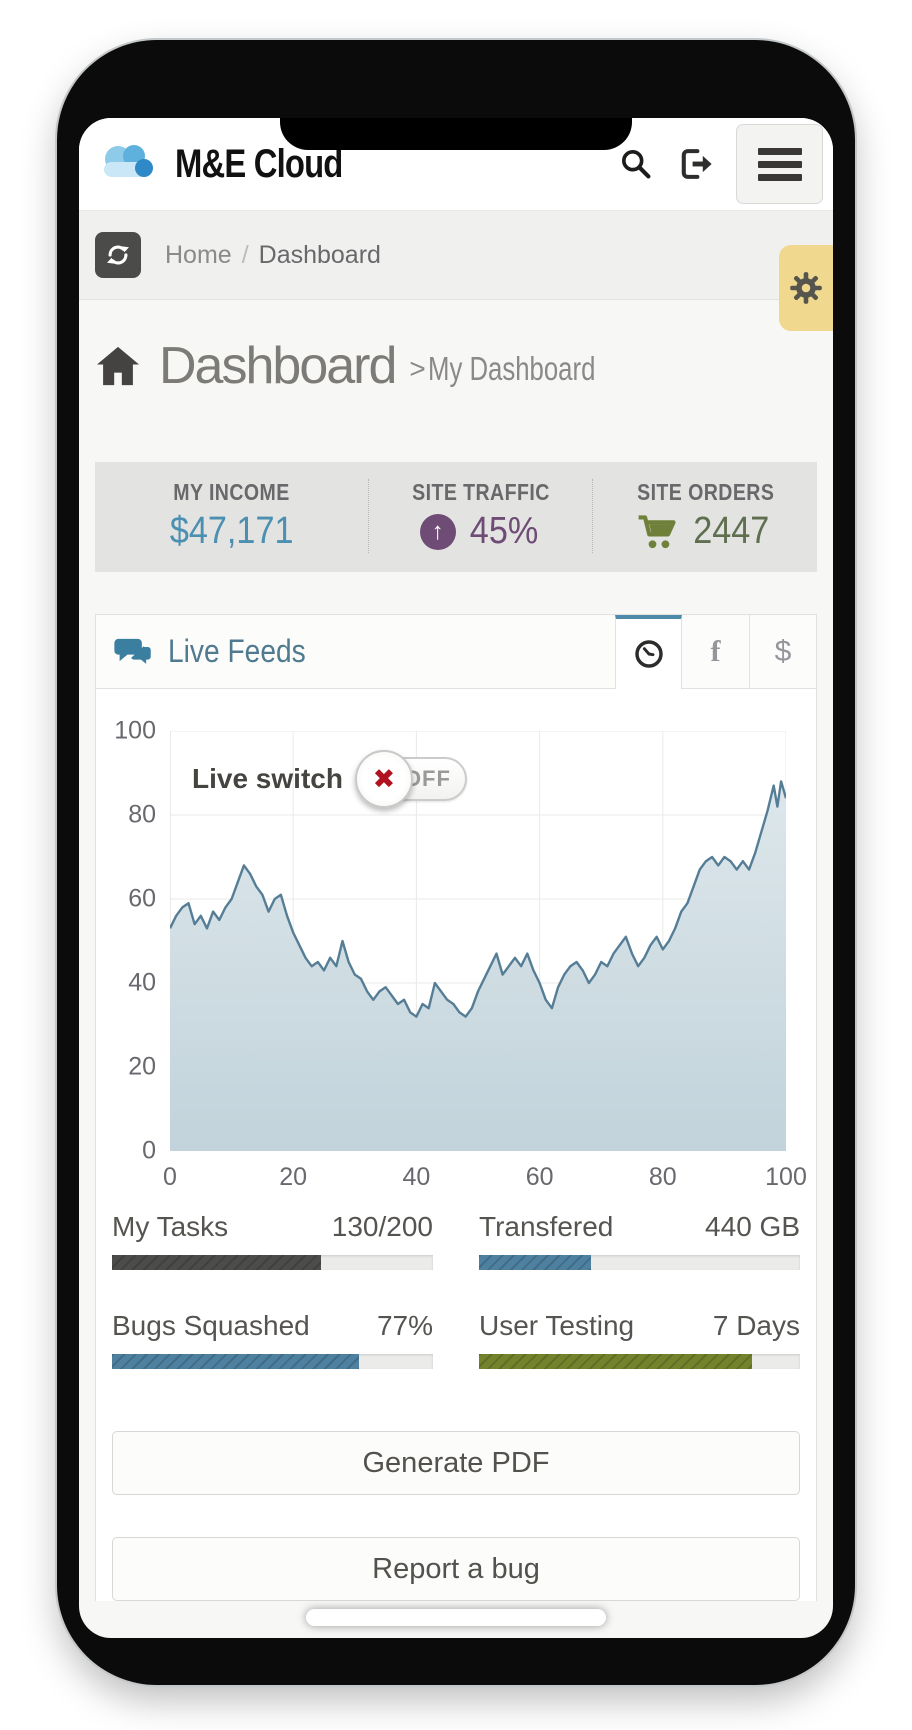 This screenshot has height=1730, width=912. Describe the element at coordinates (456, 1463) in the screenshot. I see `generate-pdf-button: Generate PDF` at that location.